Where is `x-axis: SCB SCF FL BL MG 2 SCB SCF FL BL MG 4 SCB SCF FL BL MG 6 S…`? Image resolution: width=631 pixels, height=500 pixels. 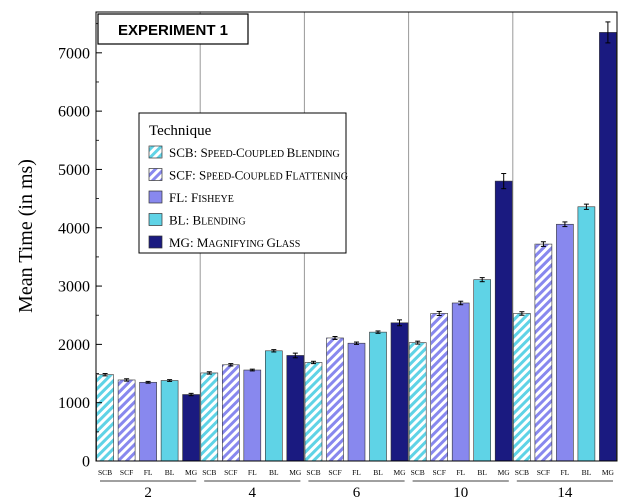
x-axis: SCB SCF FL BL MG 2 SCB SCF FL BL MG 4 SCB SCF FL BL MG 6 S… is located at coordinates (356, 484).